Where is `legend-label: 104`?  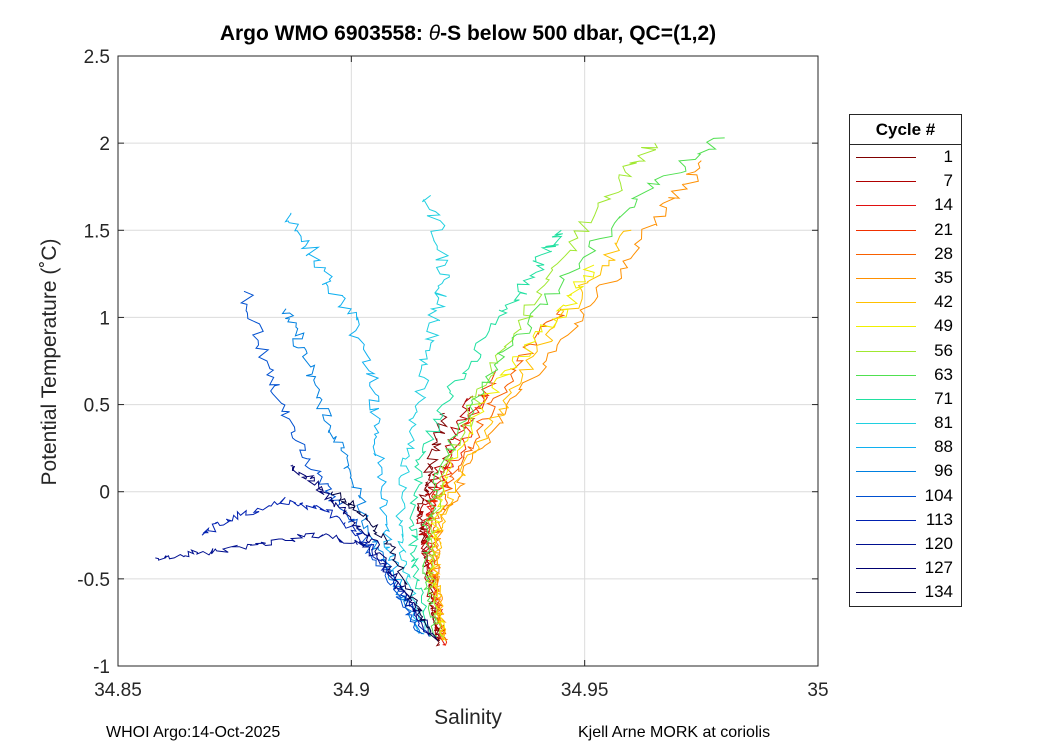
legend-label: 104 is located at coordinates (938, 495).